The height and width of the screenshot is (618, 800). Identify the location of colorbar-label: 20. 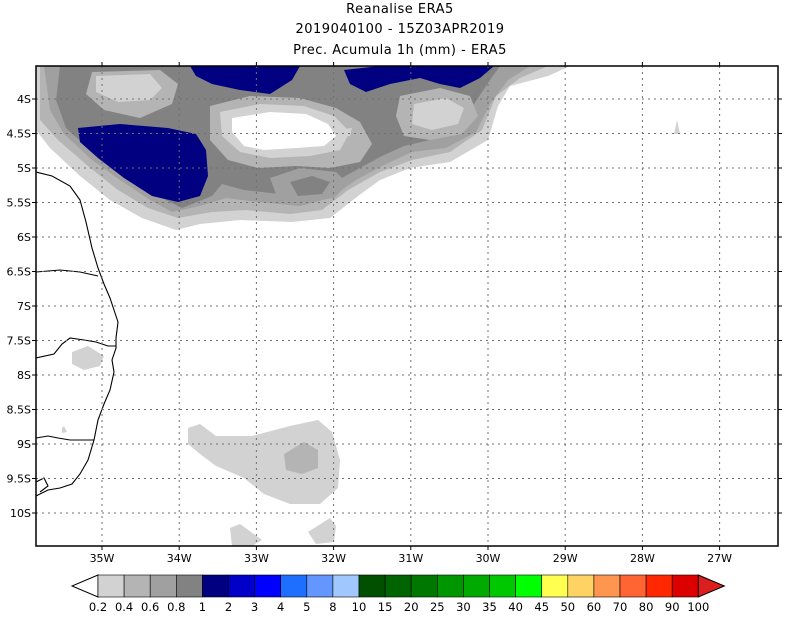
(411, 607).